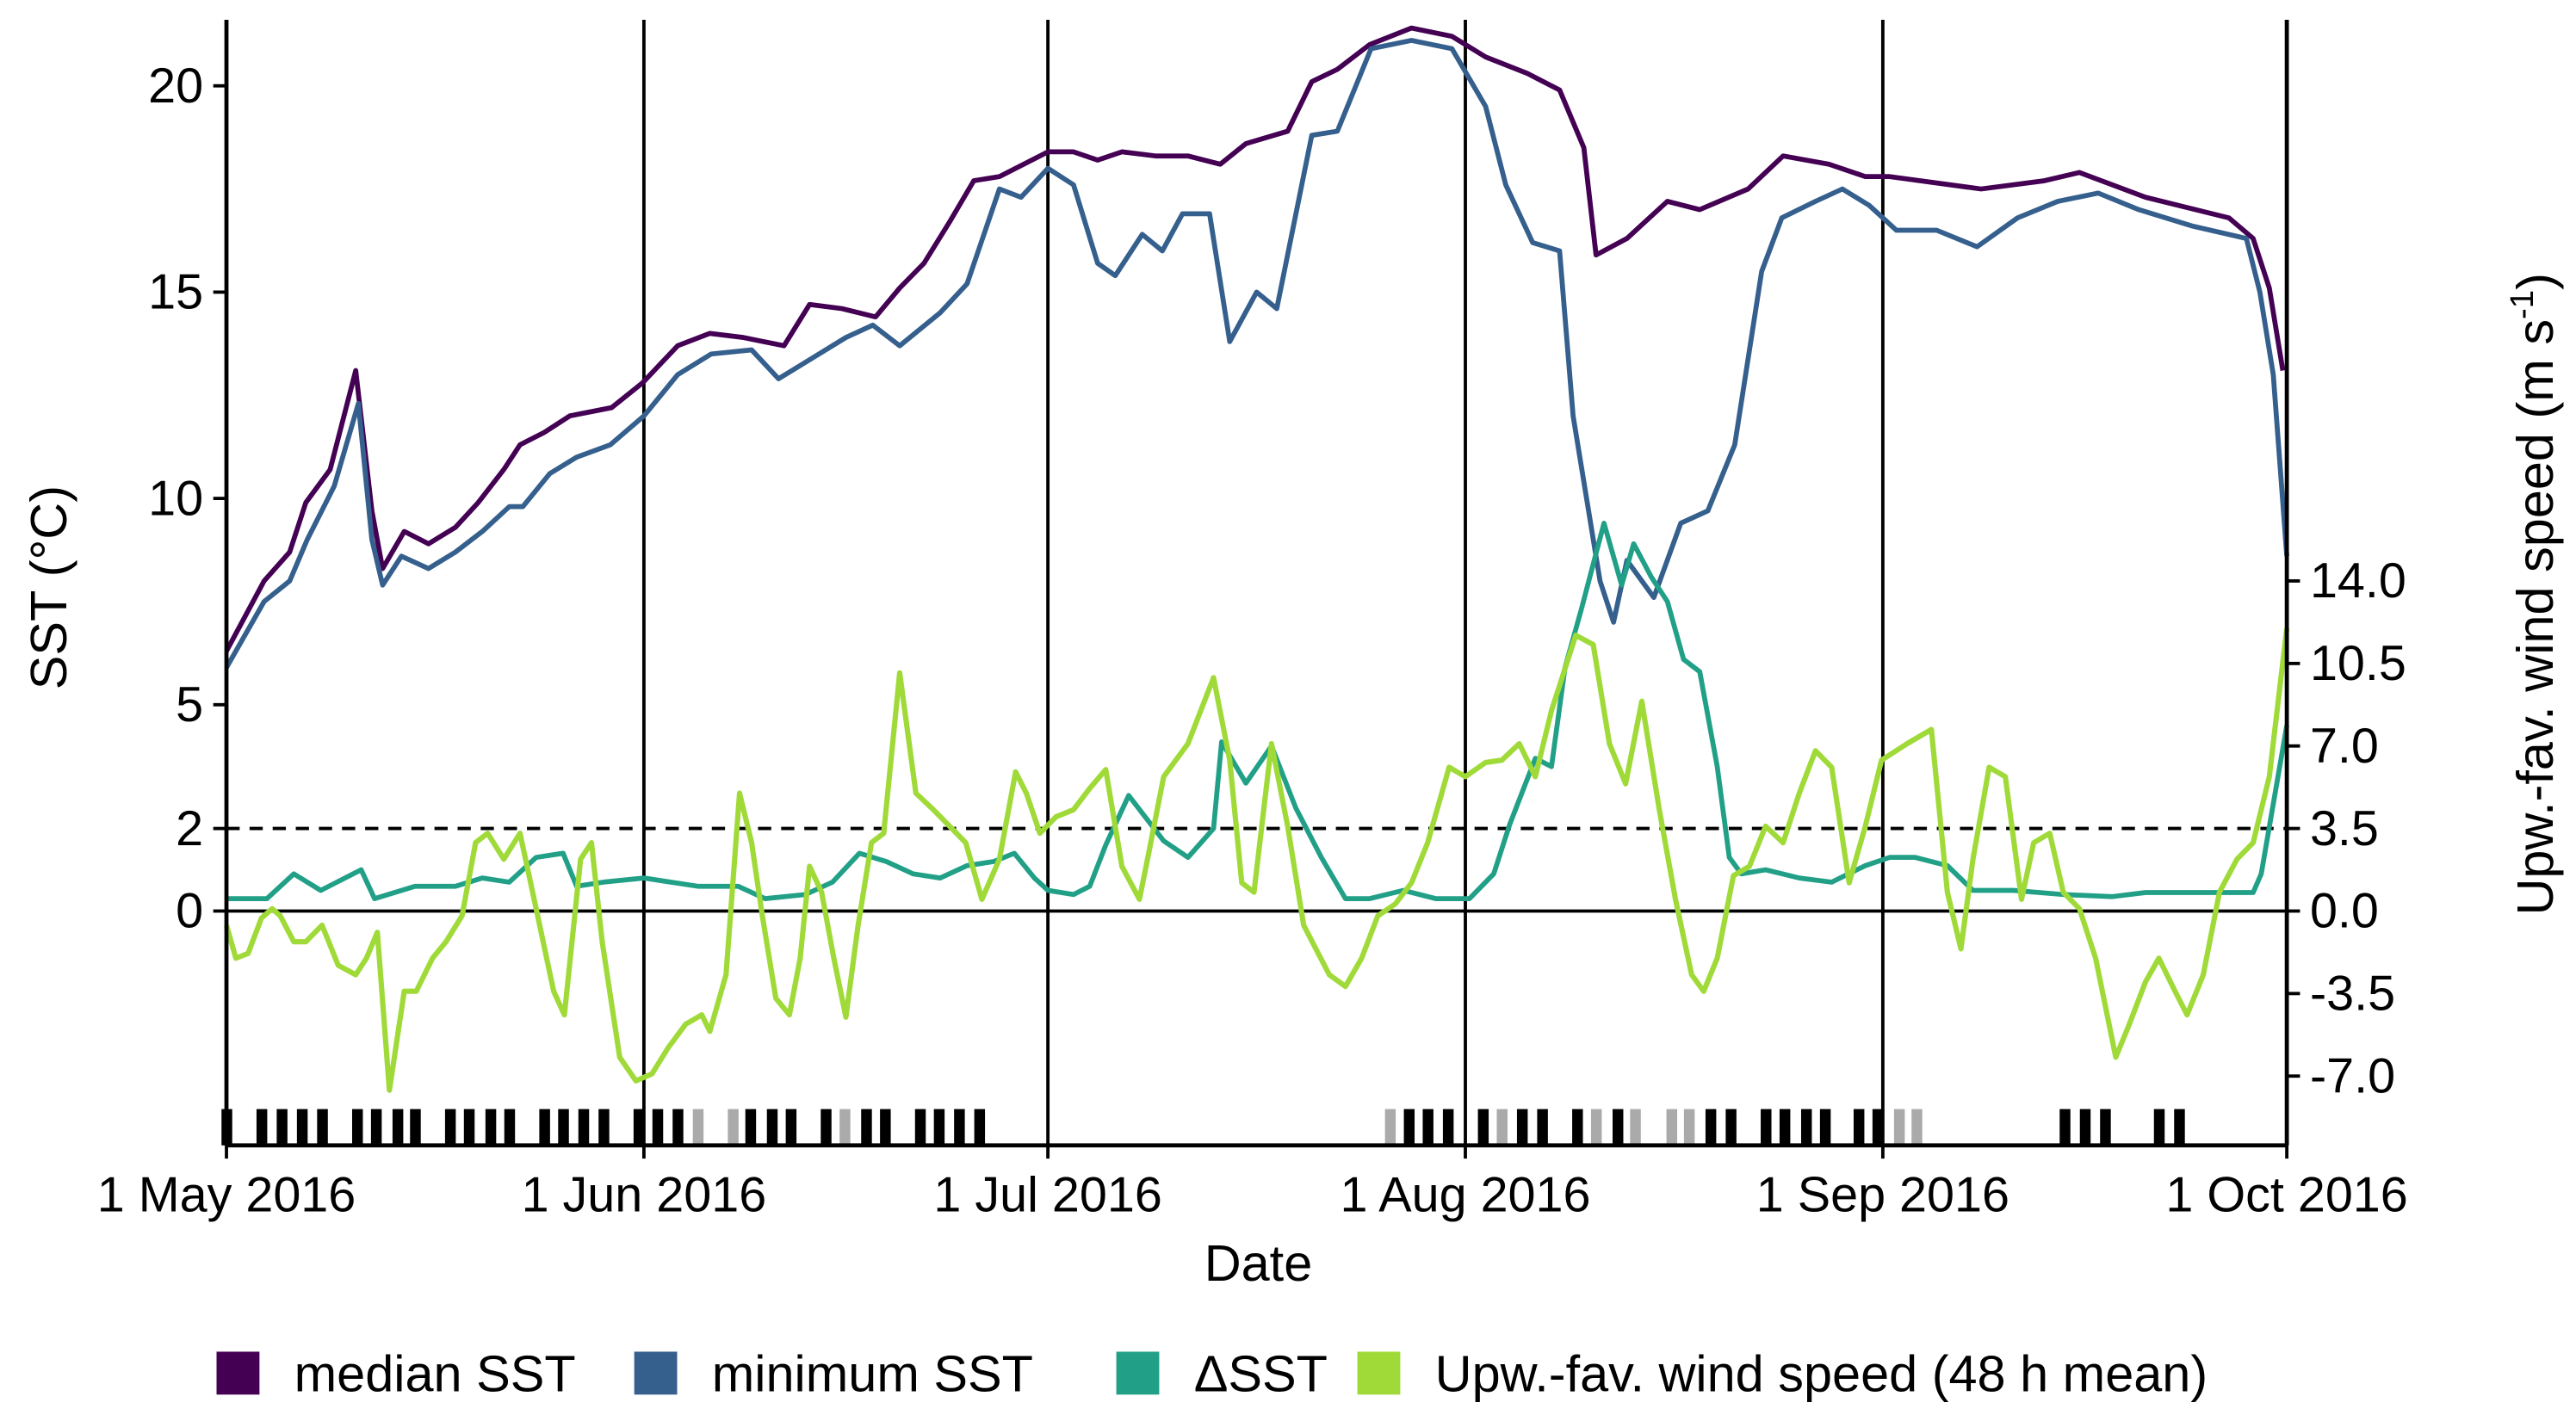 This screenshot has height=1421, width=2576. I want to click on y-right-tick-label: 14.0, so click(2358, 581).